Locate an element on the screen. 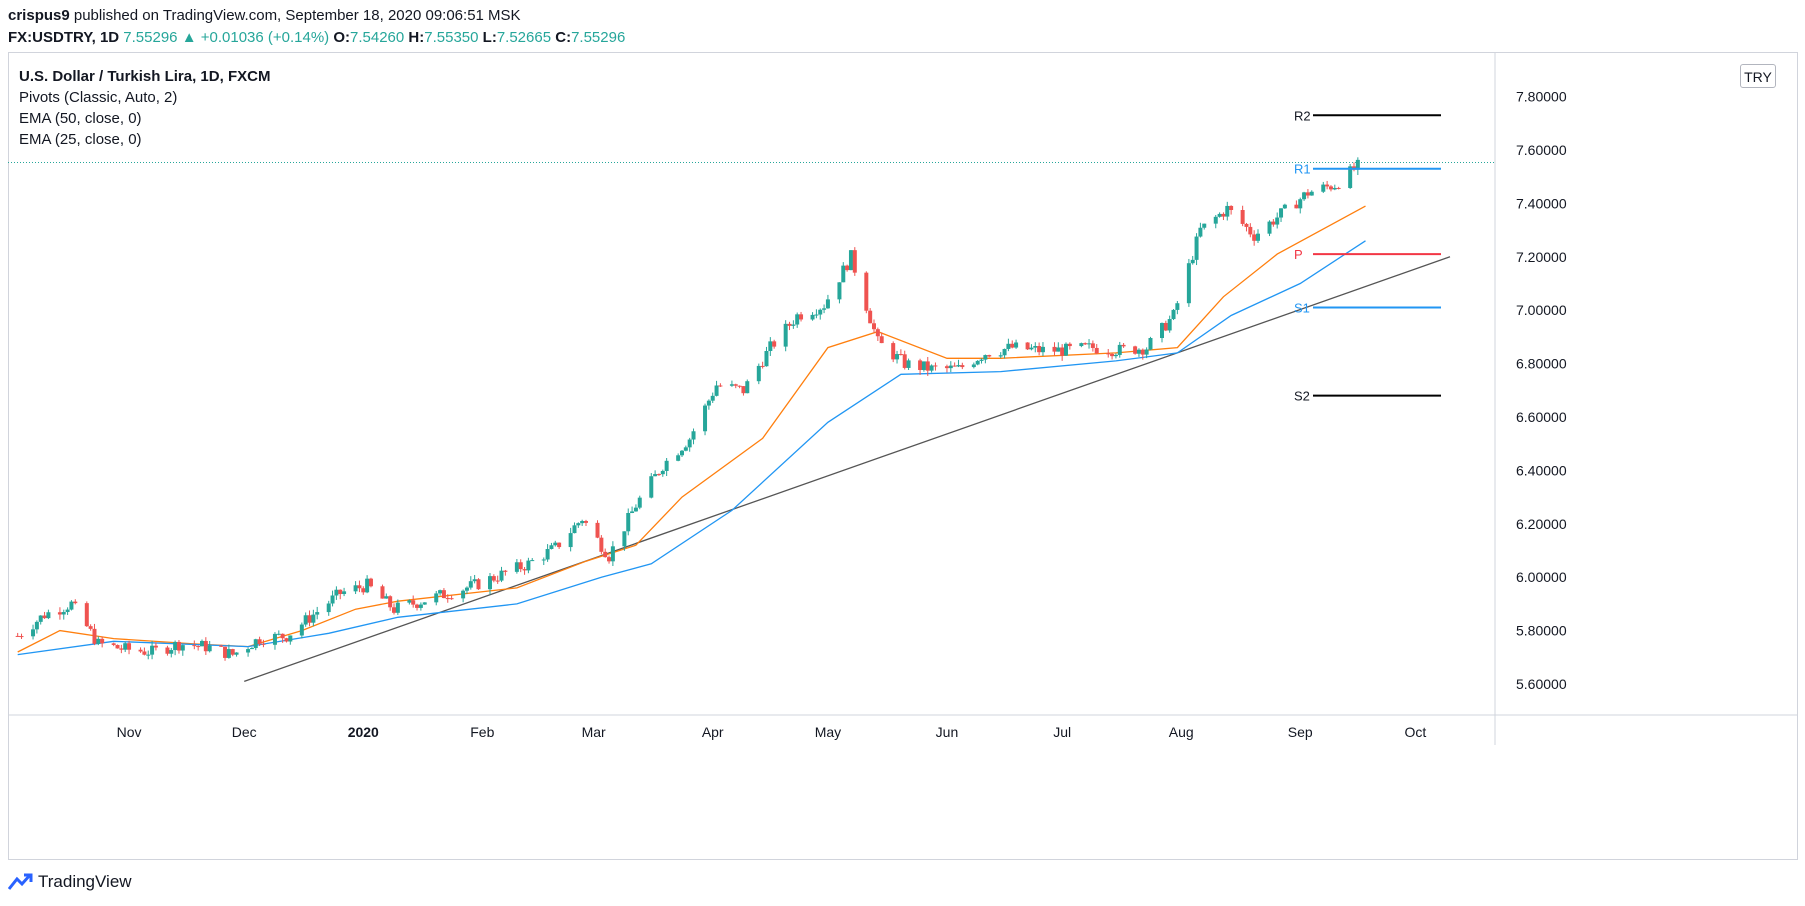 The width and height of the screenshot is (1805, 906). up-arrow-icon: ▲ is located at coordinates (189, 37).